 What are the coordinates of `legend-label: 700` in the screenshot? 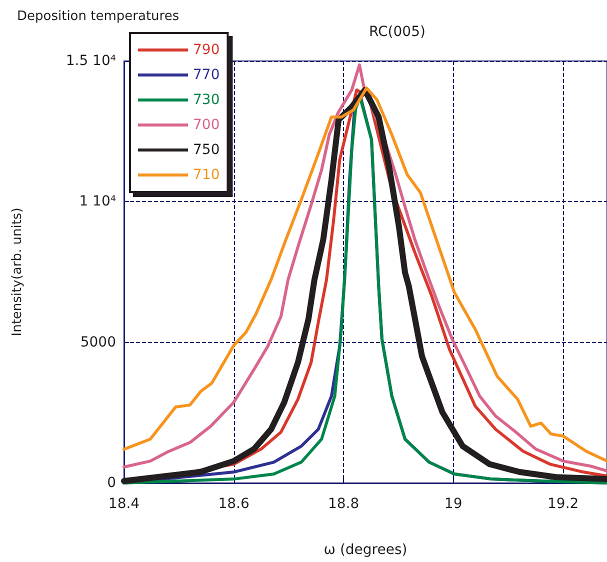 It's located at (206, 125).